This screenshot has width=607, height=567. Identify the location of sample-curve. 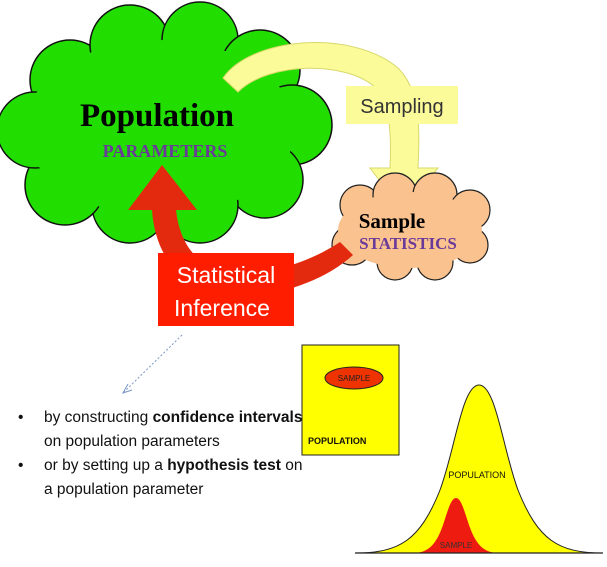
(456, 525).